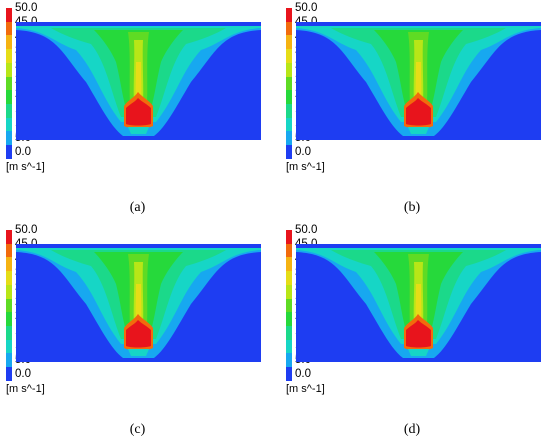 The width and height of the screenshot is (550, 442). Describe the element at coordinates (412, 207) in the screenshot. I see `panel-caption: (b)` at that location.